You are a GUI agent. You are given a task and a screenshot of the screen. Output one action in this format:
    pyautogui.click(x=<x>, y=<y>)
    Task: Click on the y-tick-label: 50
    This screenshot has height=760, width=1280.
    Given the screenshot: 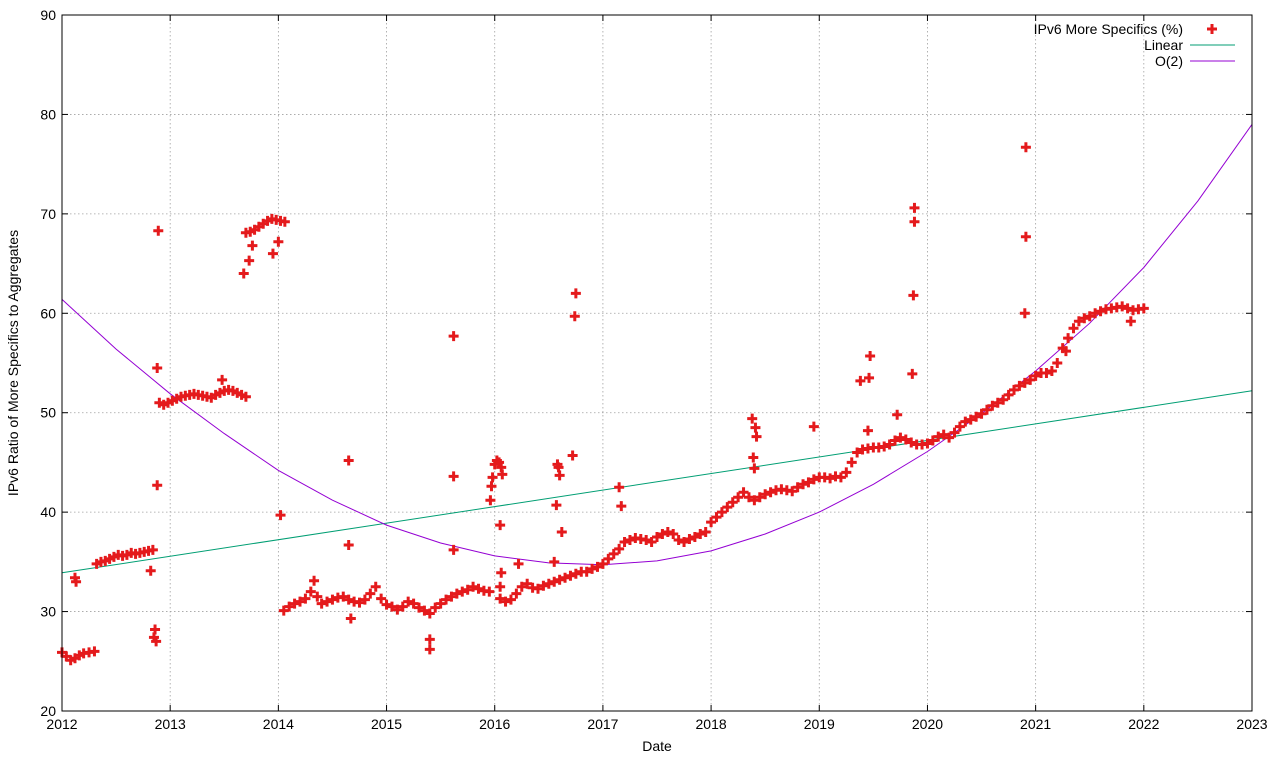 What is the action you would take?
    pyautogui.click(x=48, y=413)
    